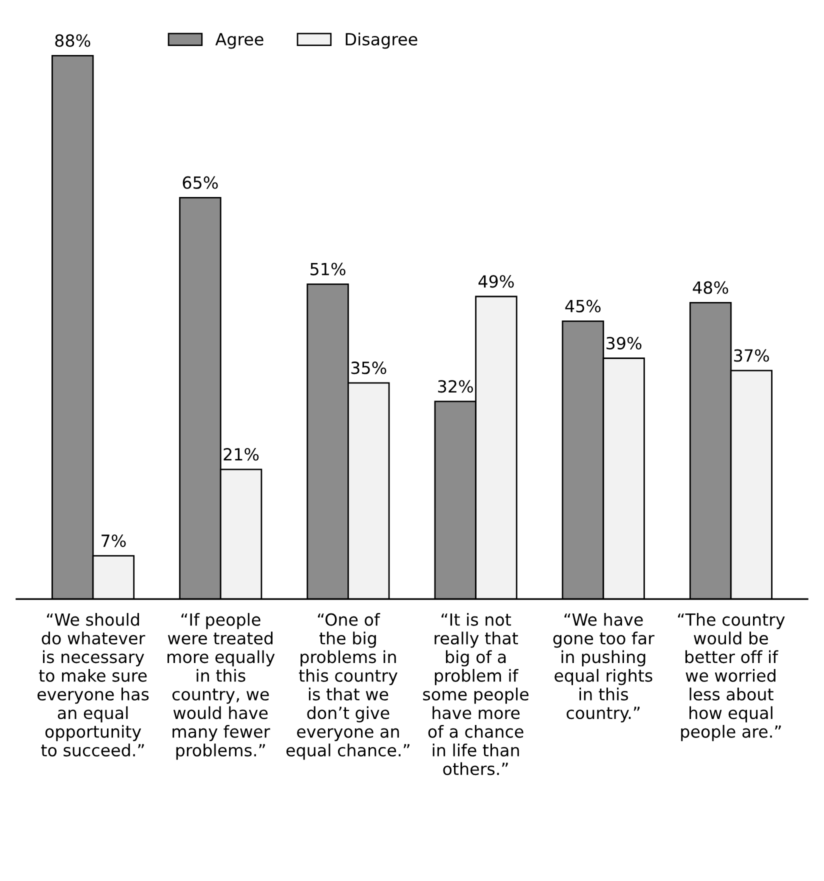 This screenshot has width=824, height=881. Describe the element at coordinates (624, 343) in the screenshot. I see `data-label: 39%` at that location.